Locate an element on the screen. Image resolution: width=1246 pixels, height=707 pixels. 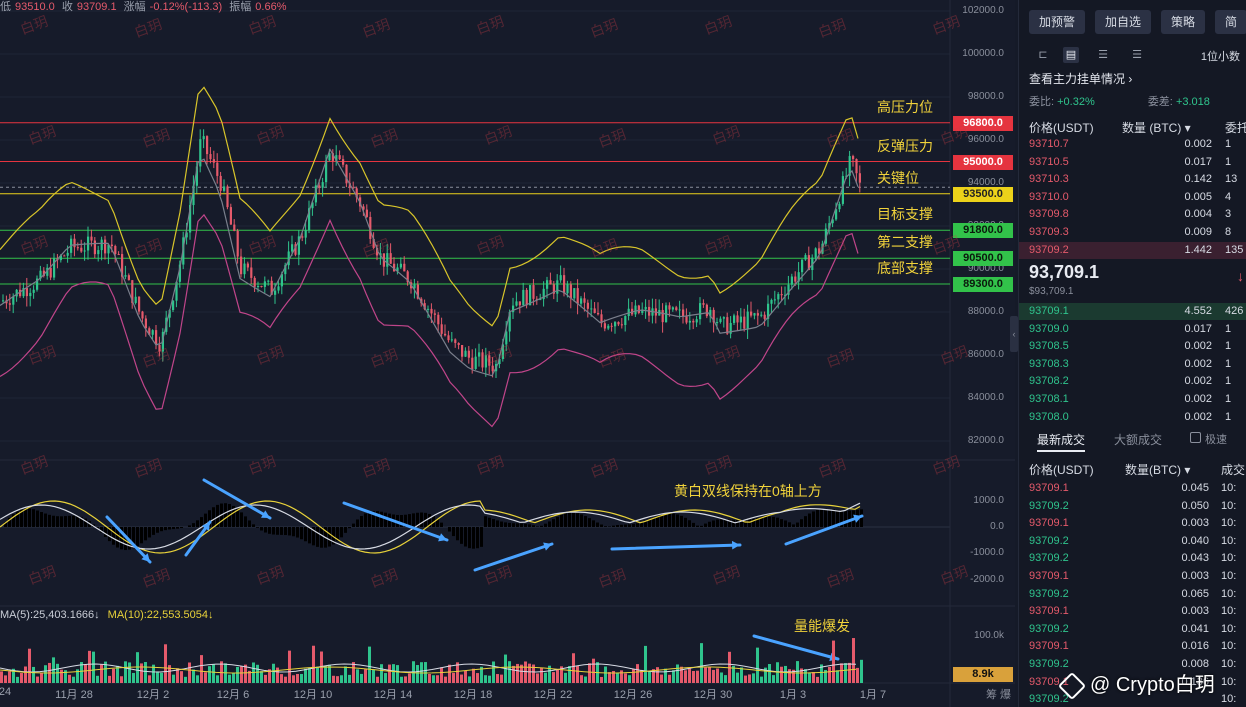
bid-row: 93708.1 0.002 1 is located at coordinates (1132, 399).